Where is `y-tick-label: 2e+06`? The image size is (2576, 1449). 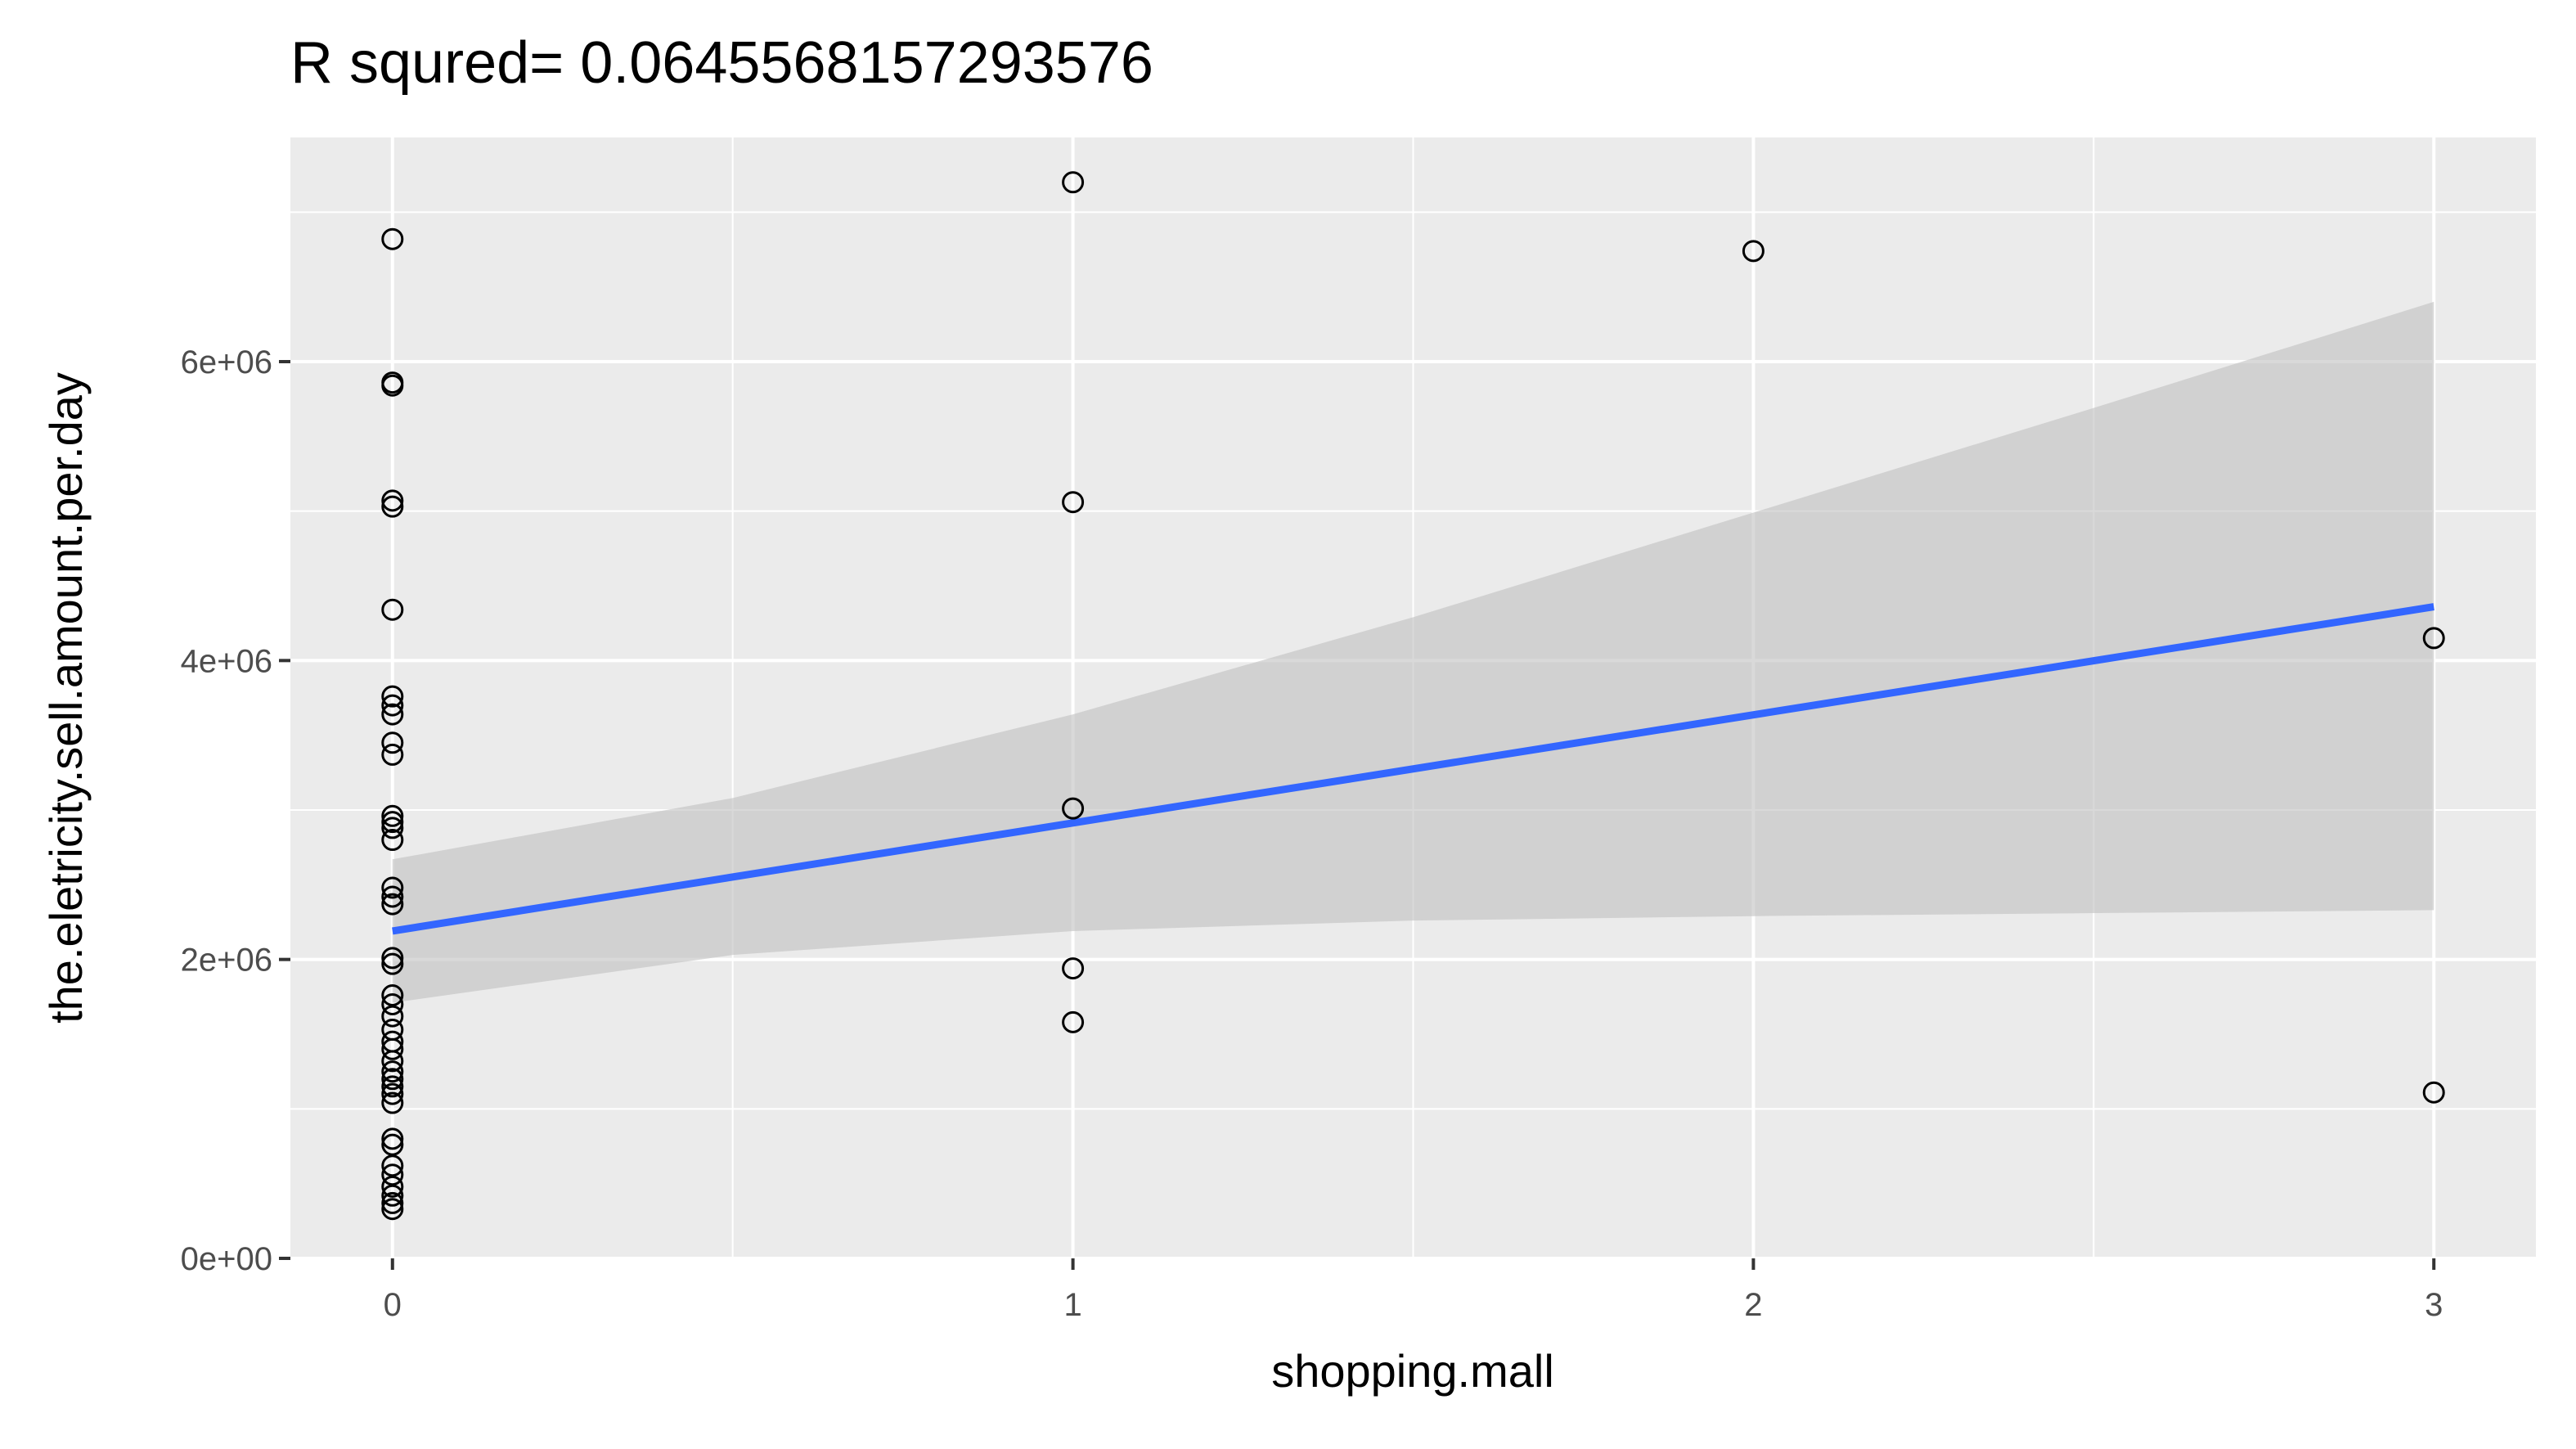
y-tick-label: 2e+06 is located at coordinates (226, 961).